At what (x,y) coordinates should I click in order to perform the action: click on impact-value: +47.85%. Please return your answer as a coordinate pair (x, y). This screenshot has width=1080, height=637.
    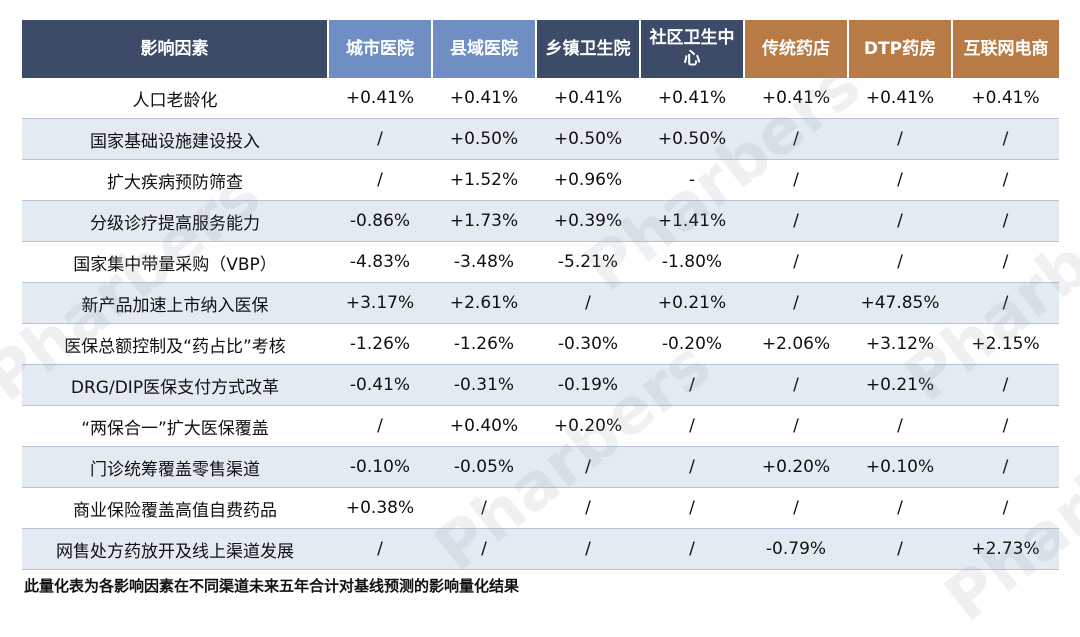
    Looking at the image, I should click on (900, 303).